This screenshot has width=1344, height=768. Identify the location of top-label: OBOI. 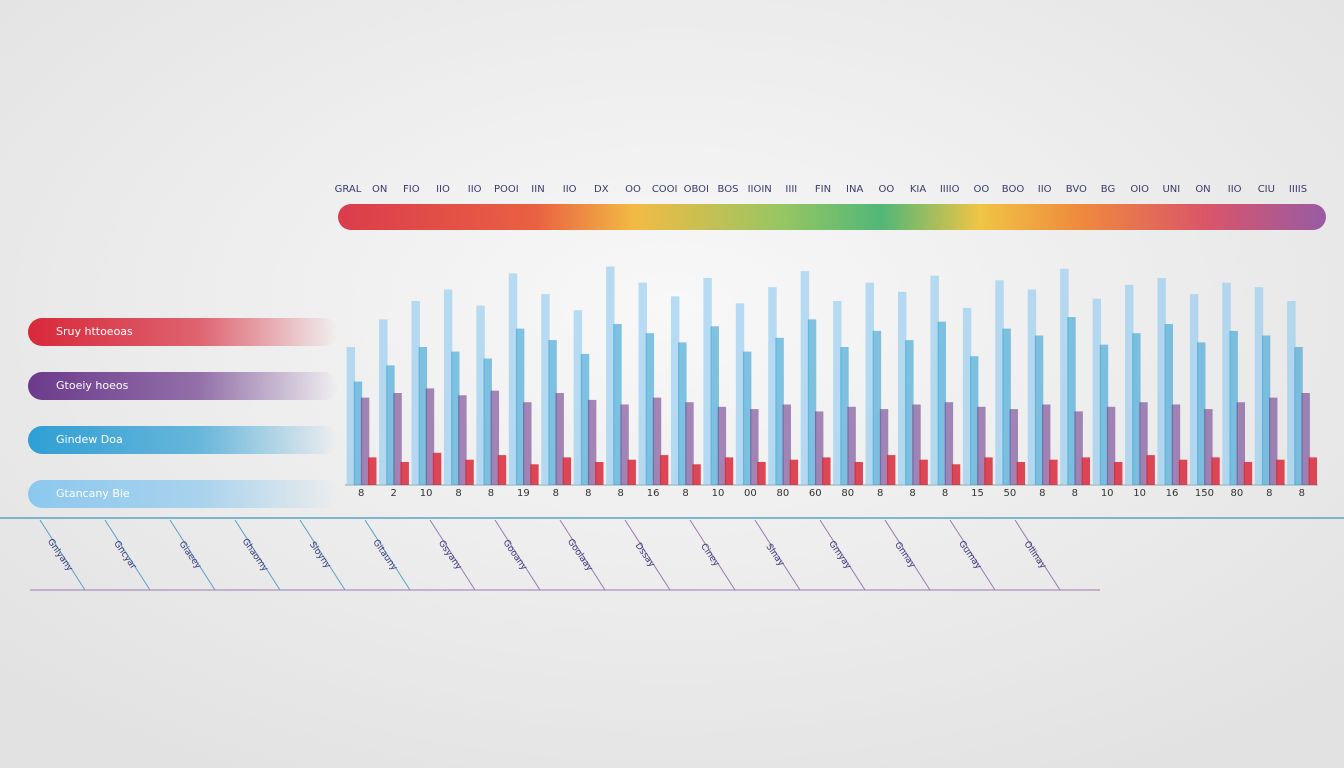
(696, 189).